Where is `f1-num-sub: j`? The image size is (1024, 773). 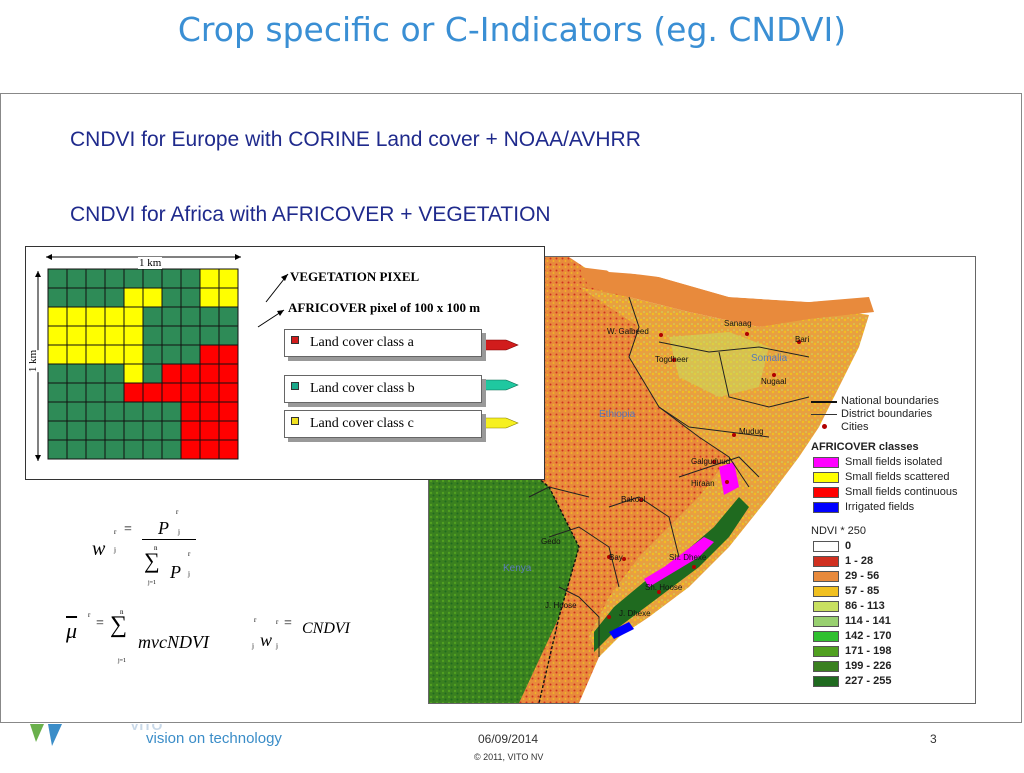
f1-num-sub: j is located at coordinates (179, 532).